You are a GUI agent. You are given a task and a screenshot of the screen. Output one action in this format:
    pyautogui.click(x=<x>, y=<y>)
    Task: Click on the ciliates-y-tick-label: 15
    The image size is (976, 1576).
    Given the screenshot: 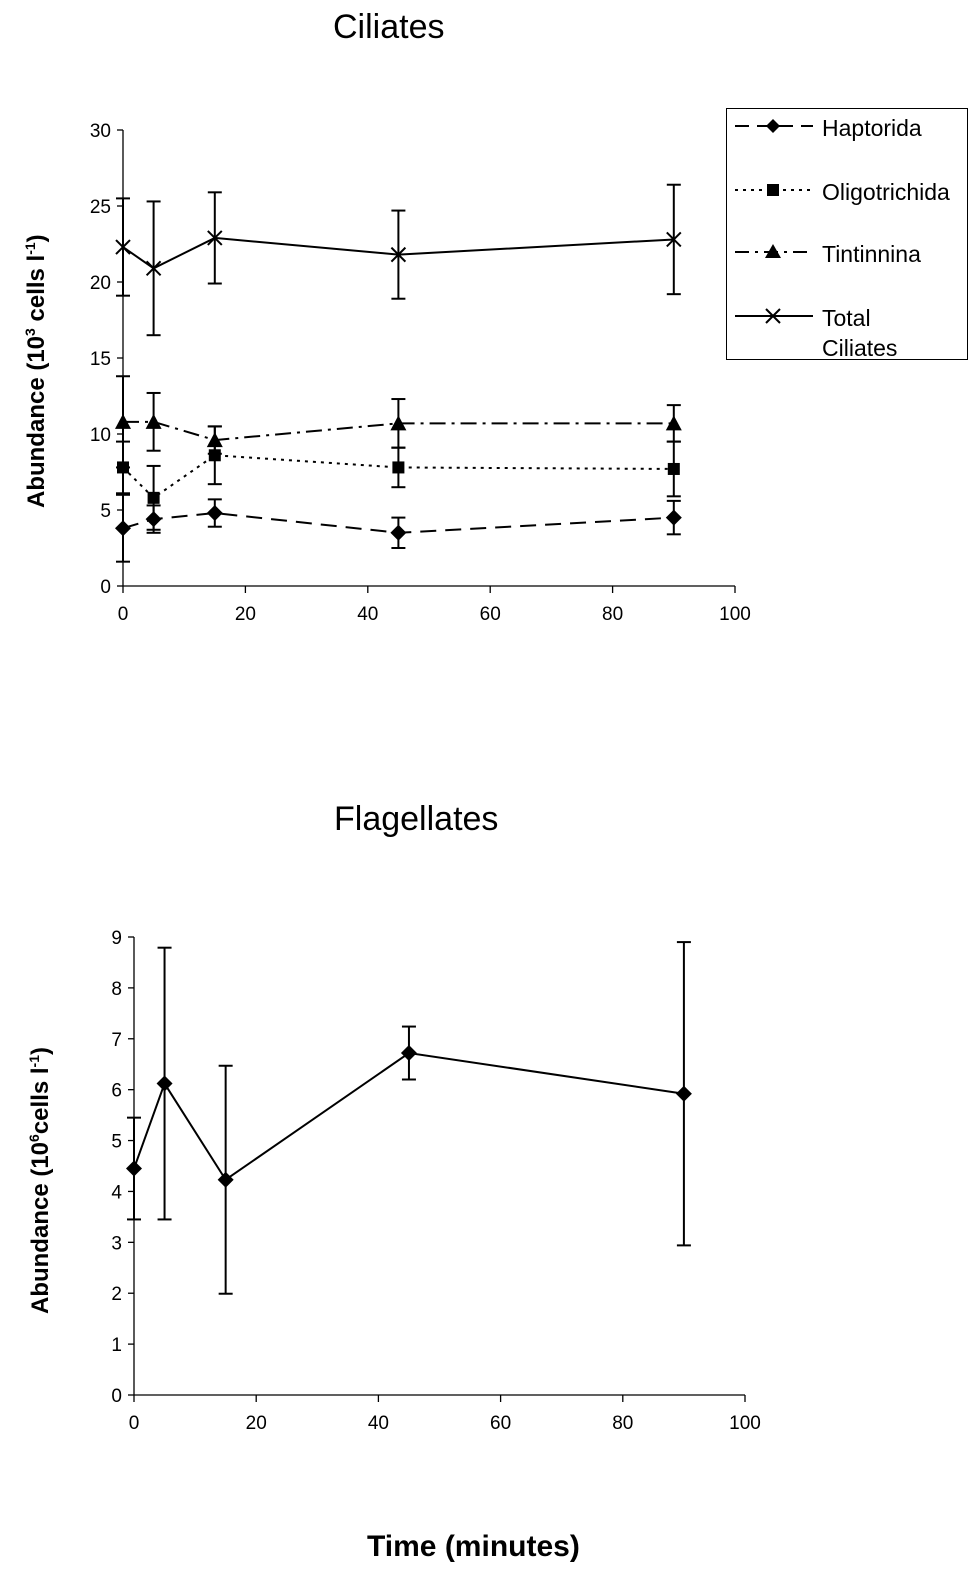 What is the action you would take?
    pyautogui.click(x=100, y=359)
    